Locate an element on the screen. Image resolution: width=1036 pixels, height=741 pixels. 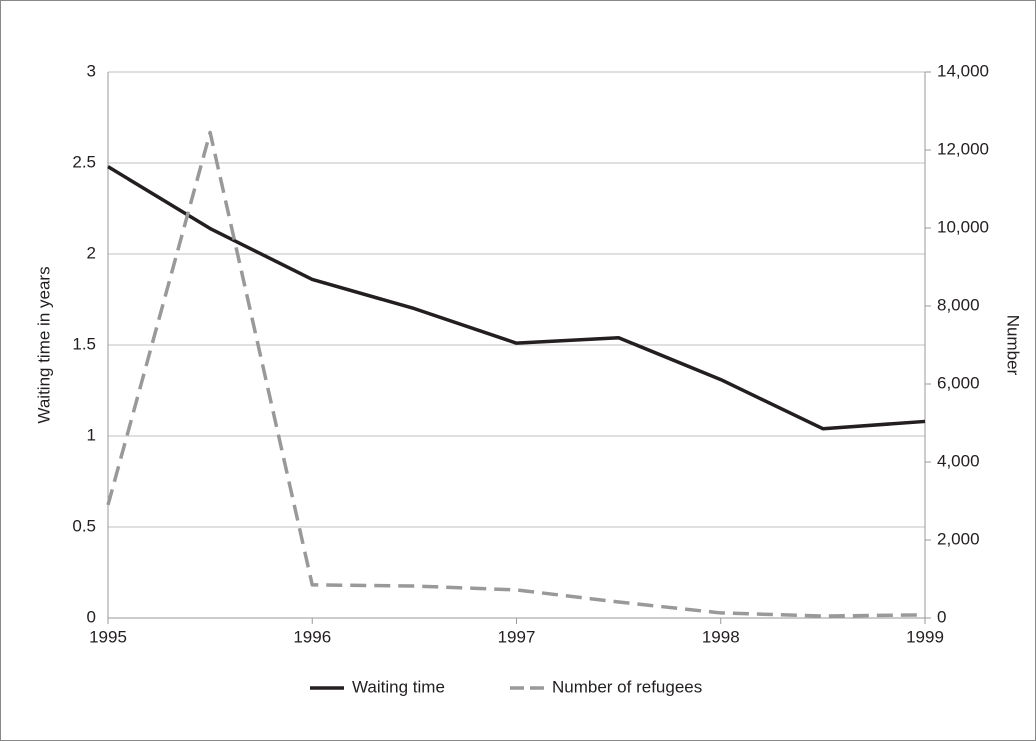
y2-tick-label: 6,000 is located at coordinates (958, 382).